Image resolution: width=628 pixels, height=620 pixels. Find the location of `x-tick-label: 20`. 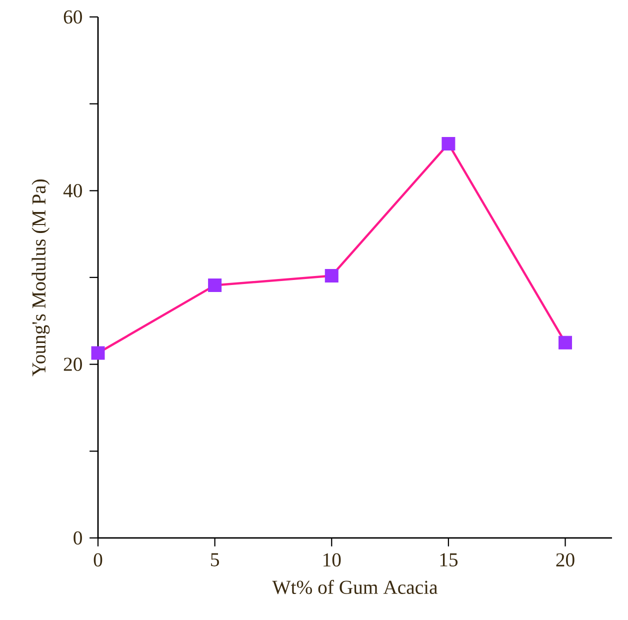

x-tick-label: 20 is located at coordinates (565, 560).